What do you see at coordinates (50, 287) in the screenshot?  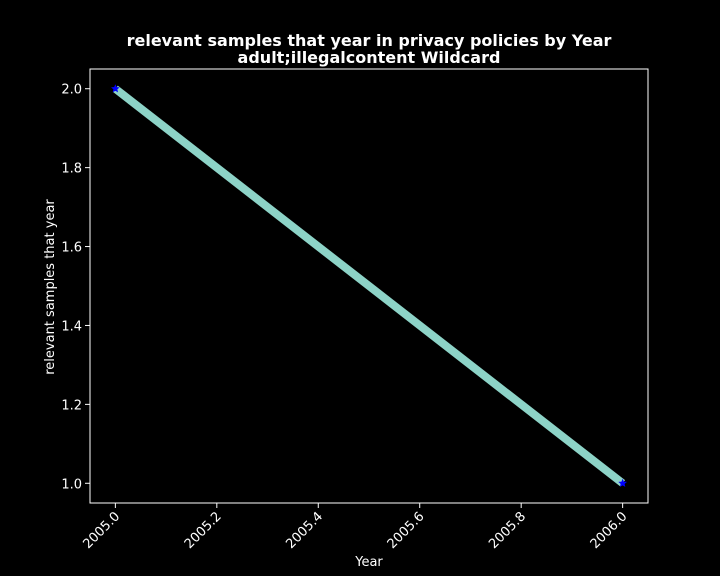 I see `y-axis-label: relevant samples that year` at bounding box center [50, 287].